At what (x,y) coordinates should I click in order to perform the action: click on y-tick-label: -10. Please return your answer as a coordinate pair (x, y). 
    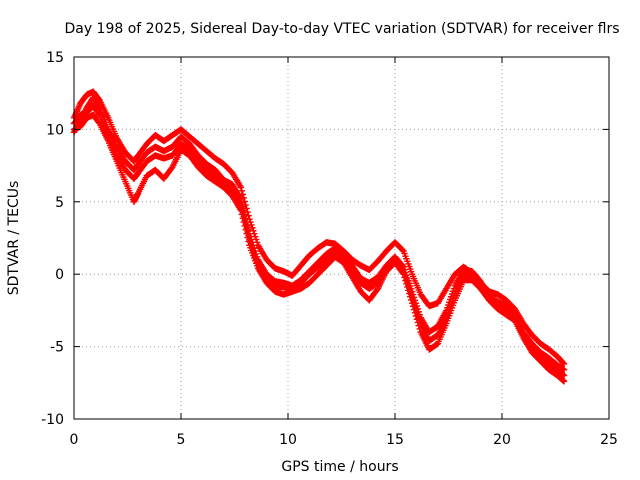
    Looking at the image, I should click on (52, 420).